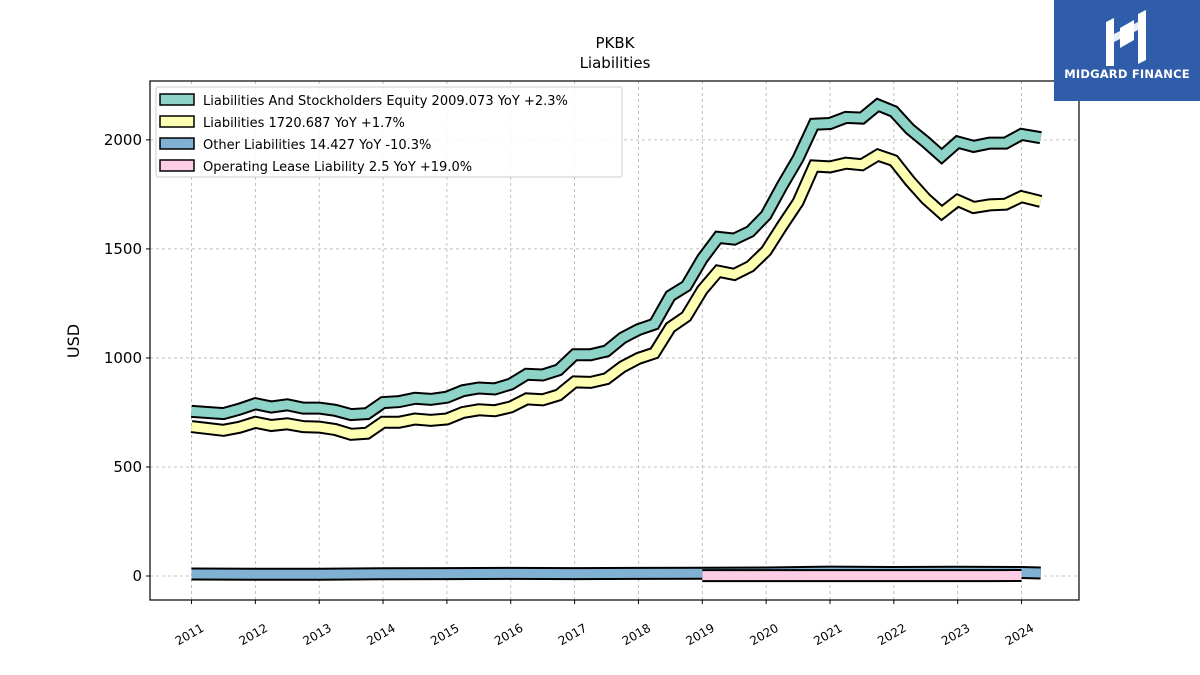 This screenshot has height=675, width=1200. I want to click on legend-frame, so click(389, 132).